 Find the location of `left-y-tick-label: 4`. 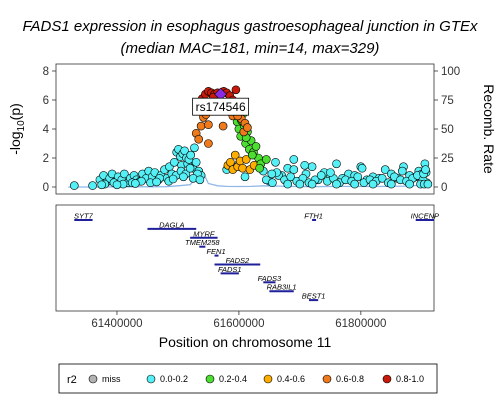

left-y-tick-label: 4 is located at coordinates (46, 130).